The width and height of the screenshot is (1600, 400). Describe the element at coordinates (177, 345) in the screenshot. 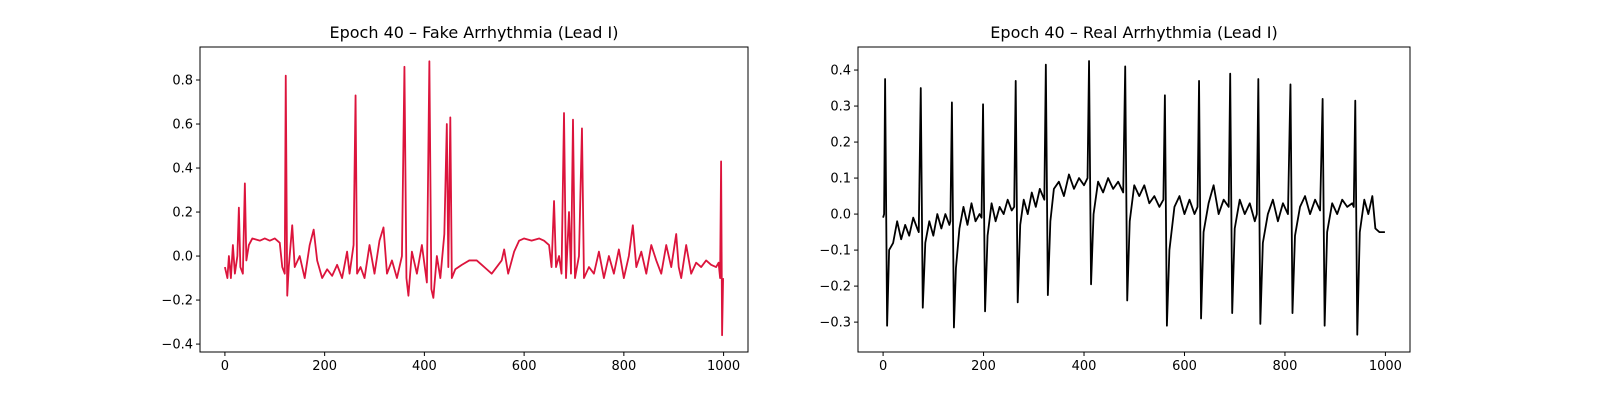

I see `y-tick-label: −0.4` at that location.